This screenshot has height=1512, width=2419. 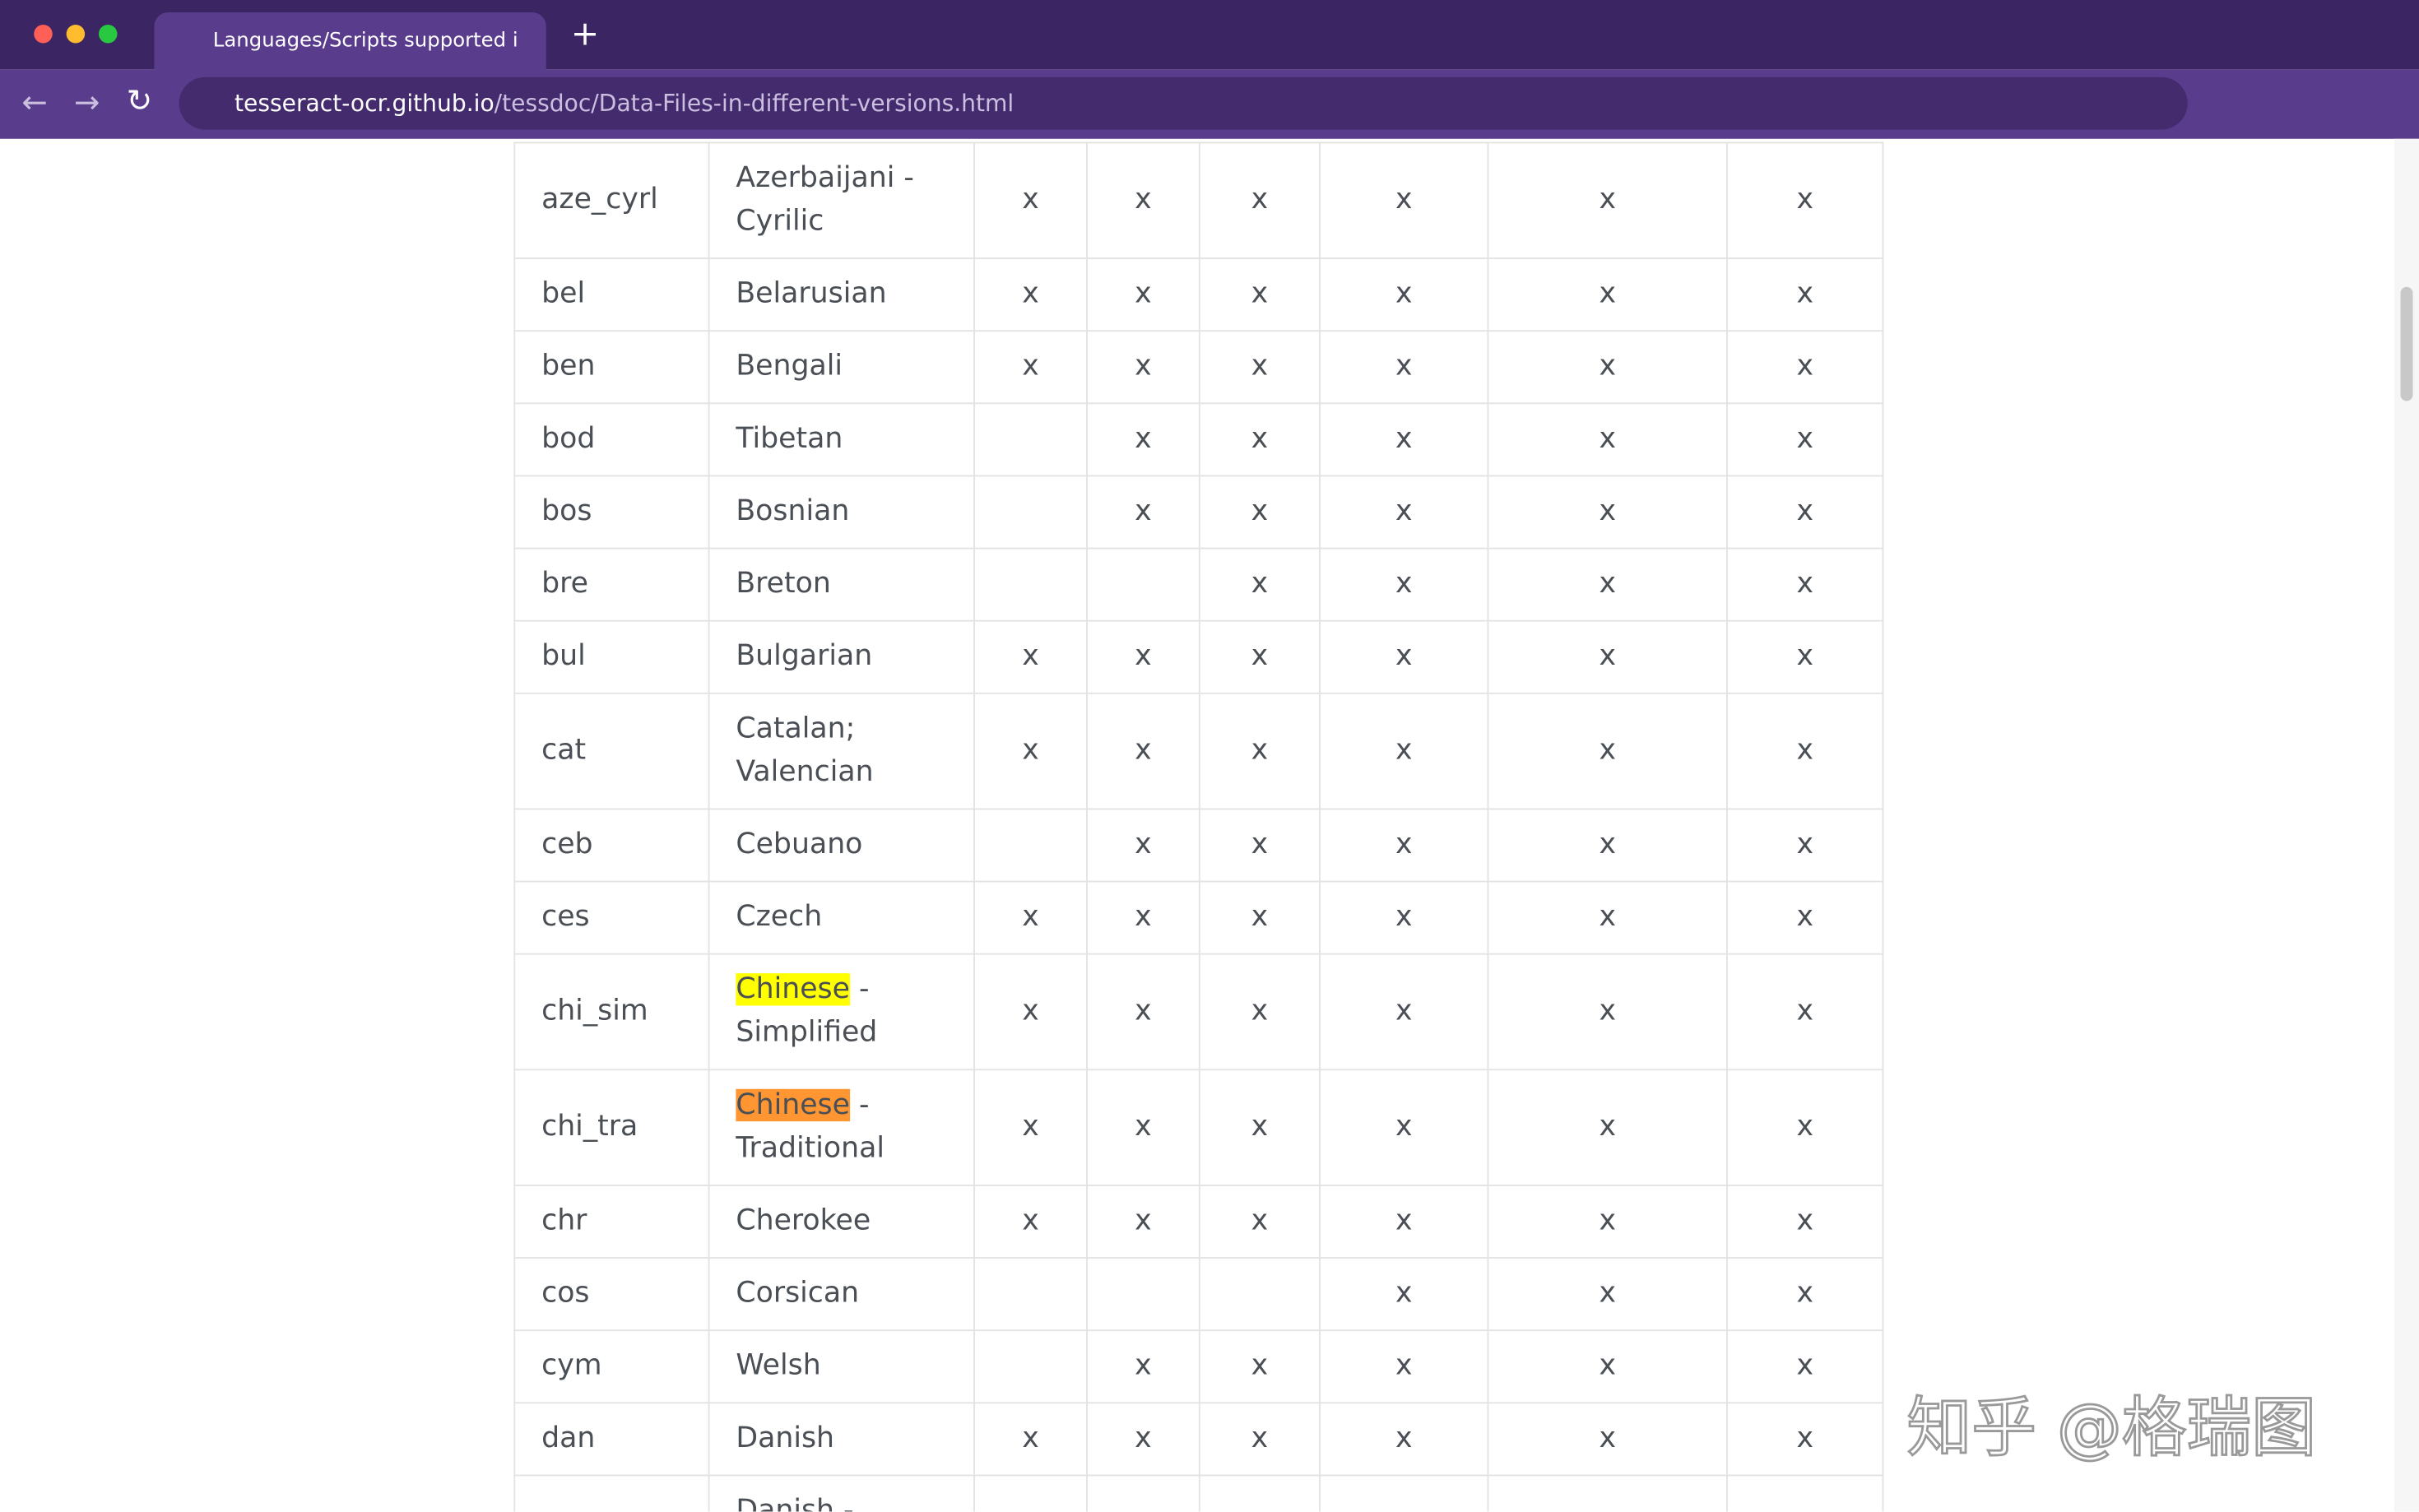 I want to click on close-window, so click(x=43, y=34).